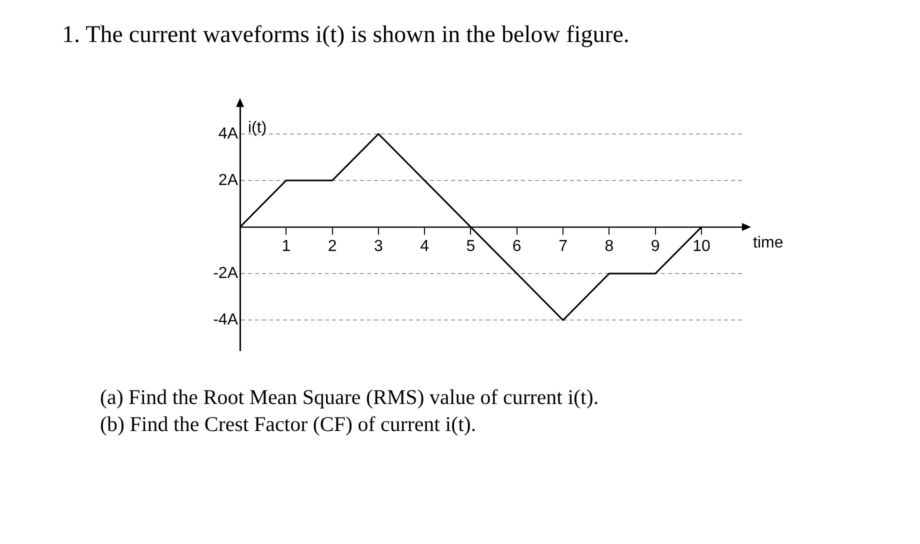 The height and width of the screenshot is (544, 920). What do you see at coordinates (225, 320) in the screenshot?
I see `y-tick-label: -4A` at bounding box center [225, 320].